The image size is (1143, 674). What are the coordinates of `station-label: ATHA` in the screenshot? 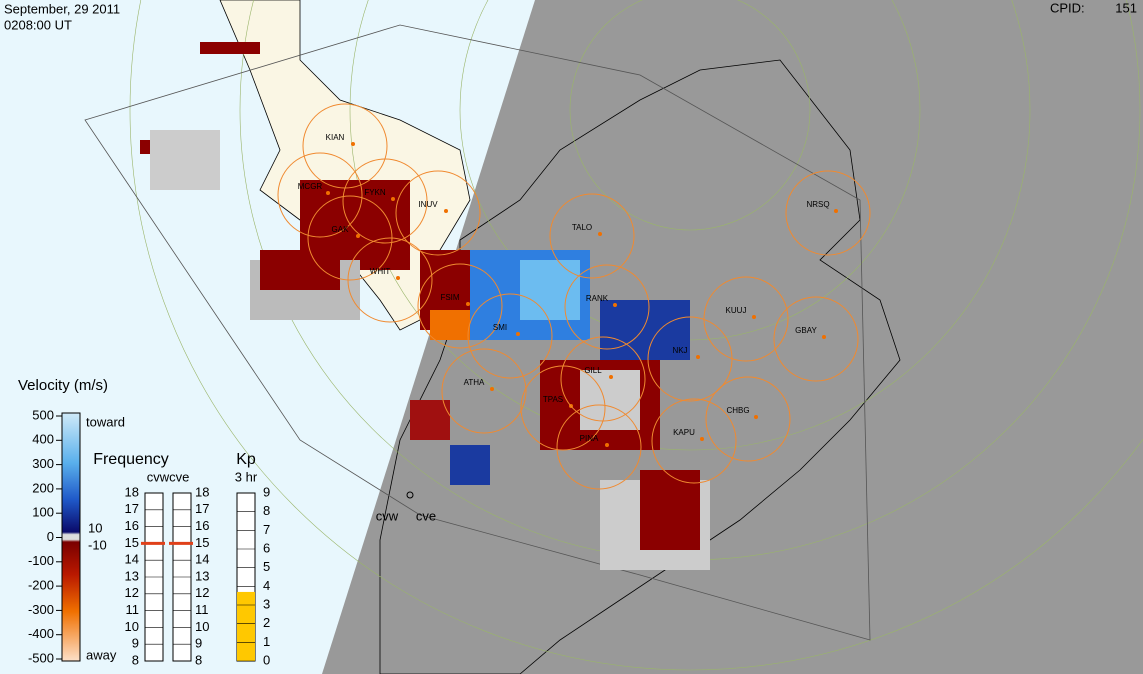 It's located at (474, 382).